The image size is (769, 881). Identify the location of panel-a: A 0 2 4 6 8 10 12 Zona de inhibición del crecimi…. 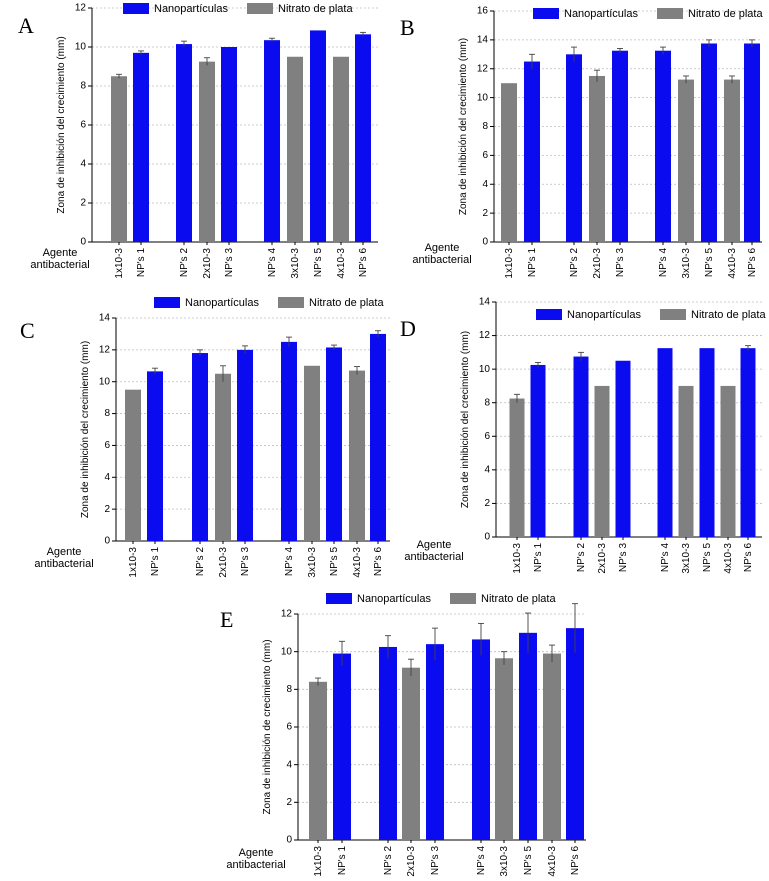
(198, 141).